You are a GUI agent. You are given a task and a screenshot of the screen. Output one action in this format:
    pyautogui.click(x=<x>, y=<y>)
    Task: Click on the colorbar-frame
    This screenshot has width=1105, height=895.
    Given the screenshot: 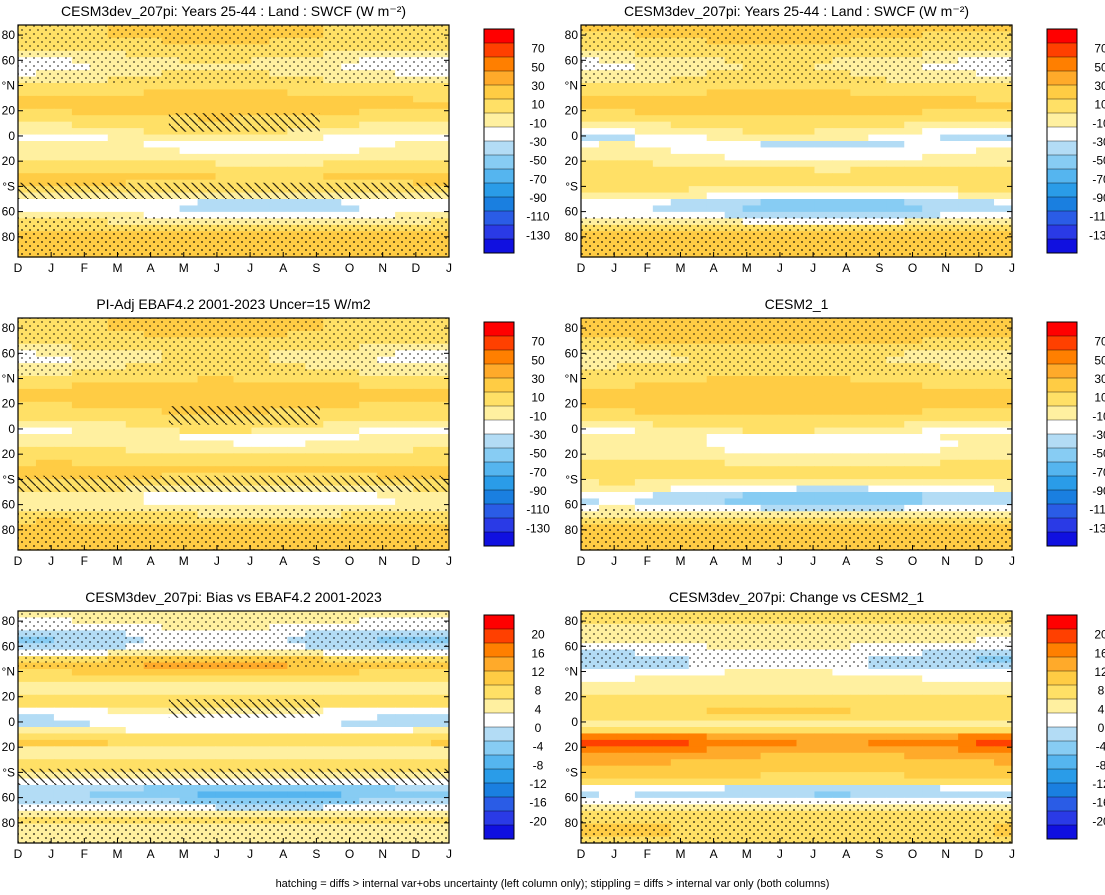 What is the action you would take?
    pyautogui.click(x=499, y=434)
    